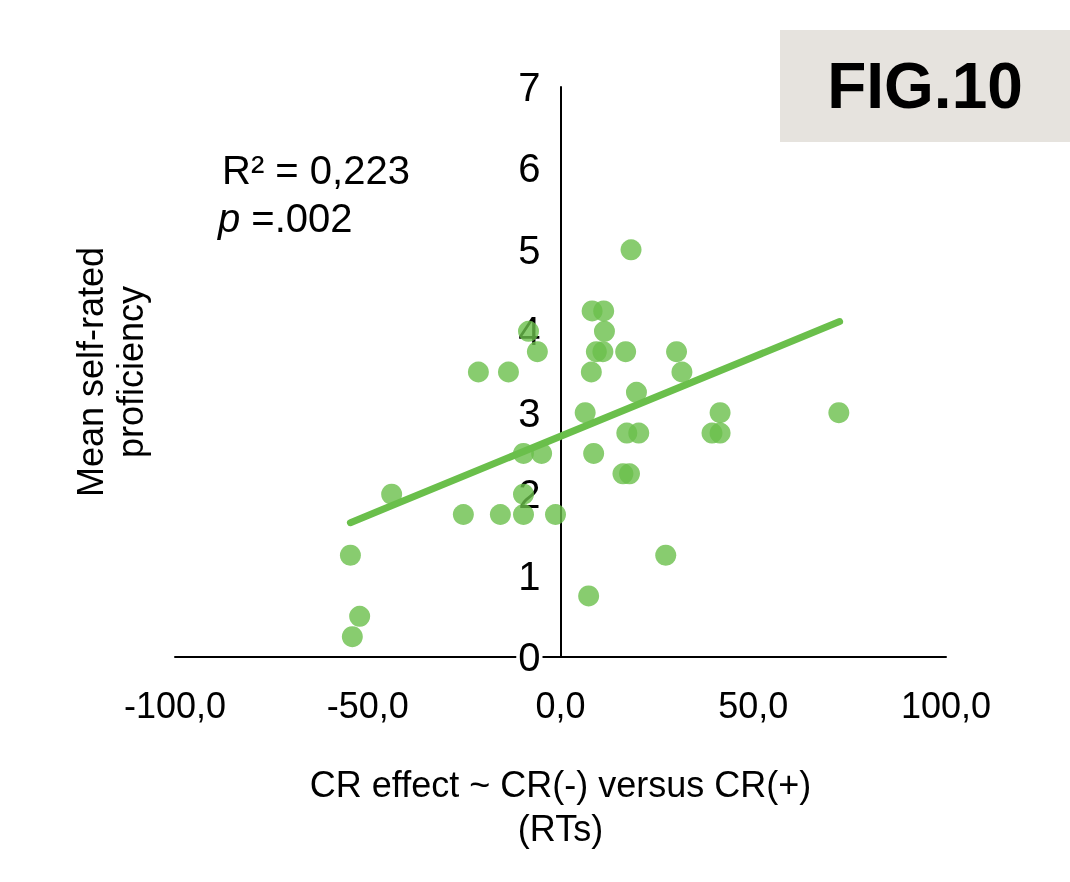  Describe the element at coordinates (175, 705) in the screenshot. I see `x-tick-label: -100,0` at that location.